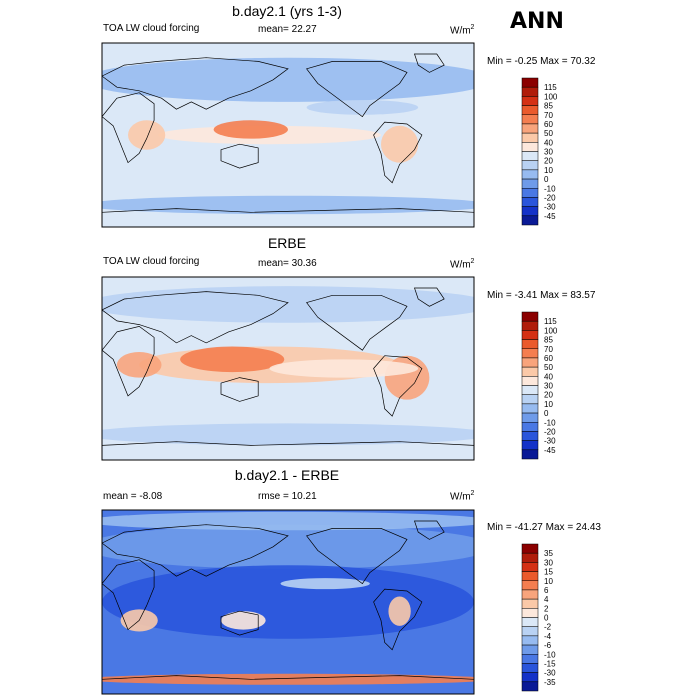 The width and height of the screenshot is (700, 700). I want to click on panel1-colorbar-label: 100, so click(551, 96).